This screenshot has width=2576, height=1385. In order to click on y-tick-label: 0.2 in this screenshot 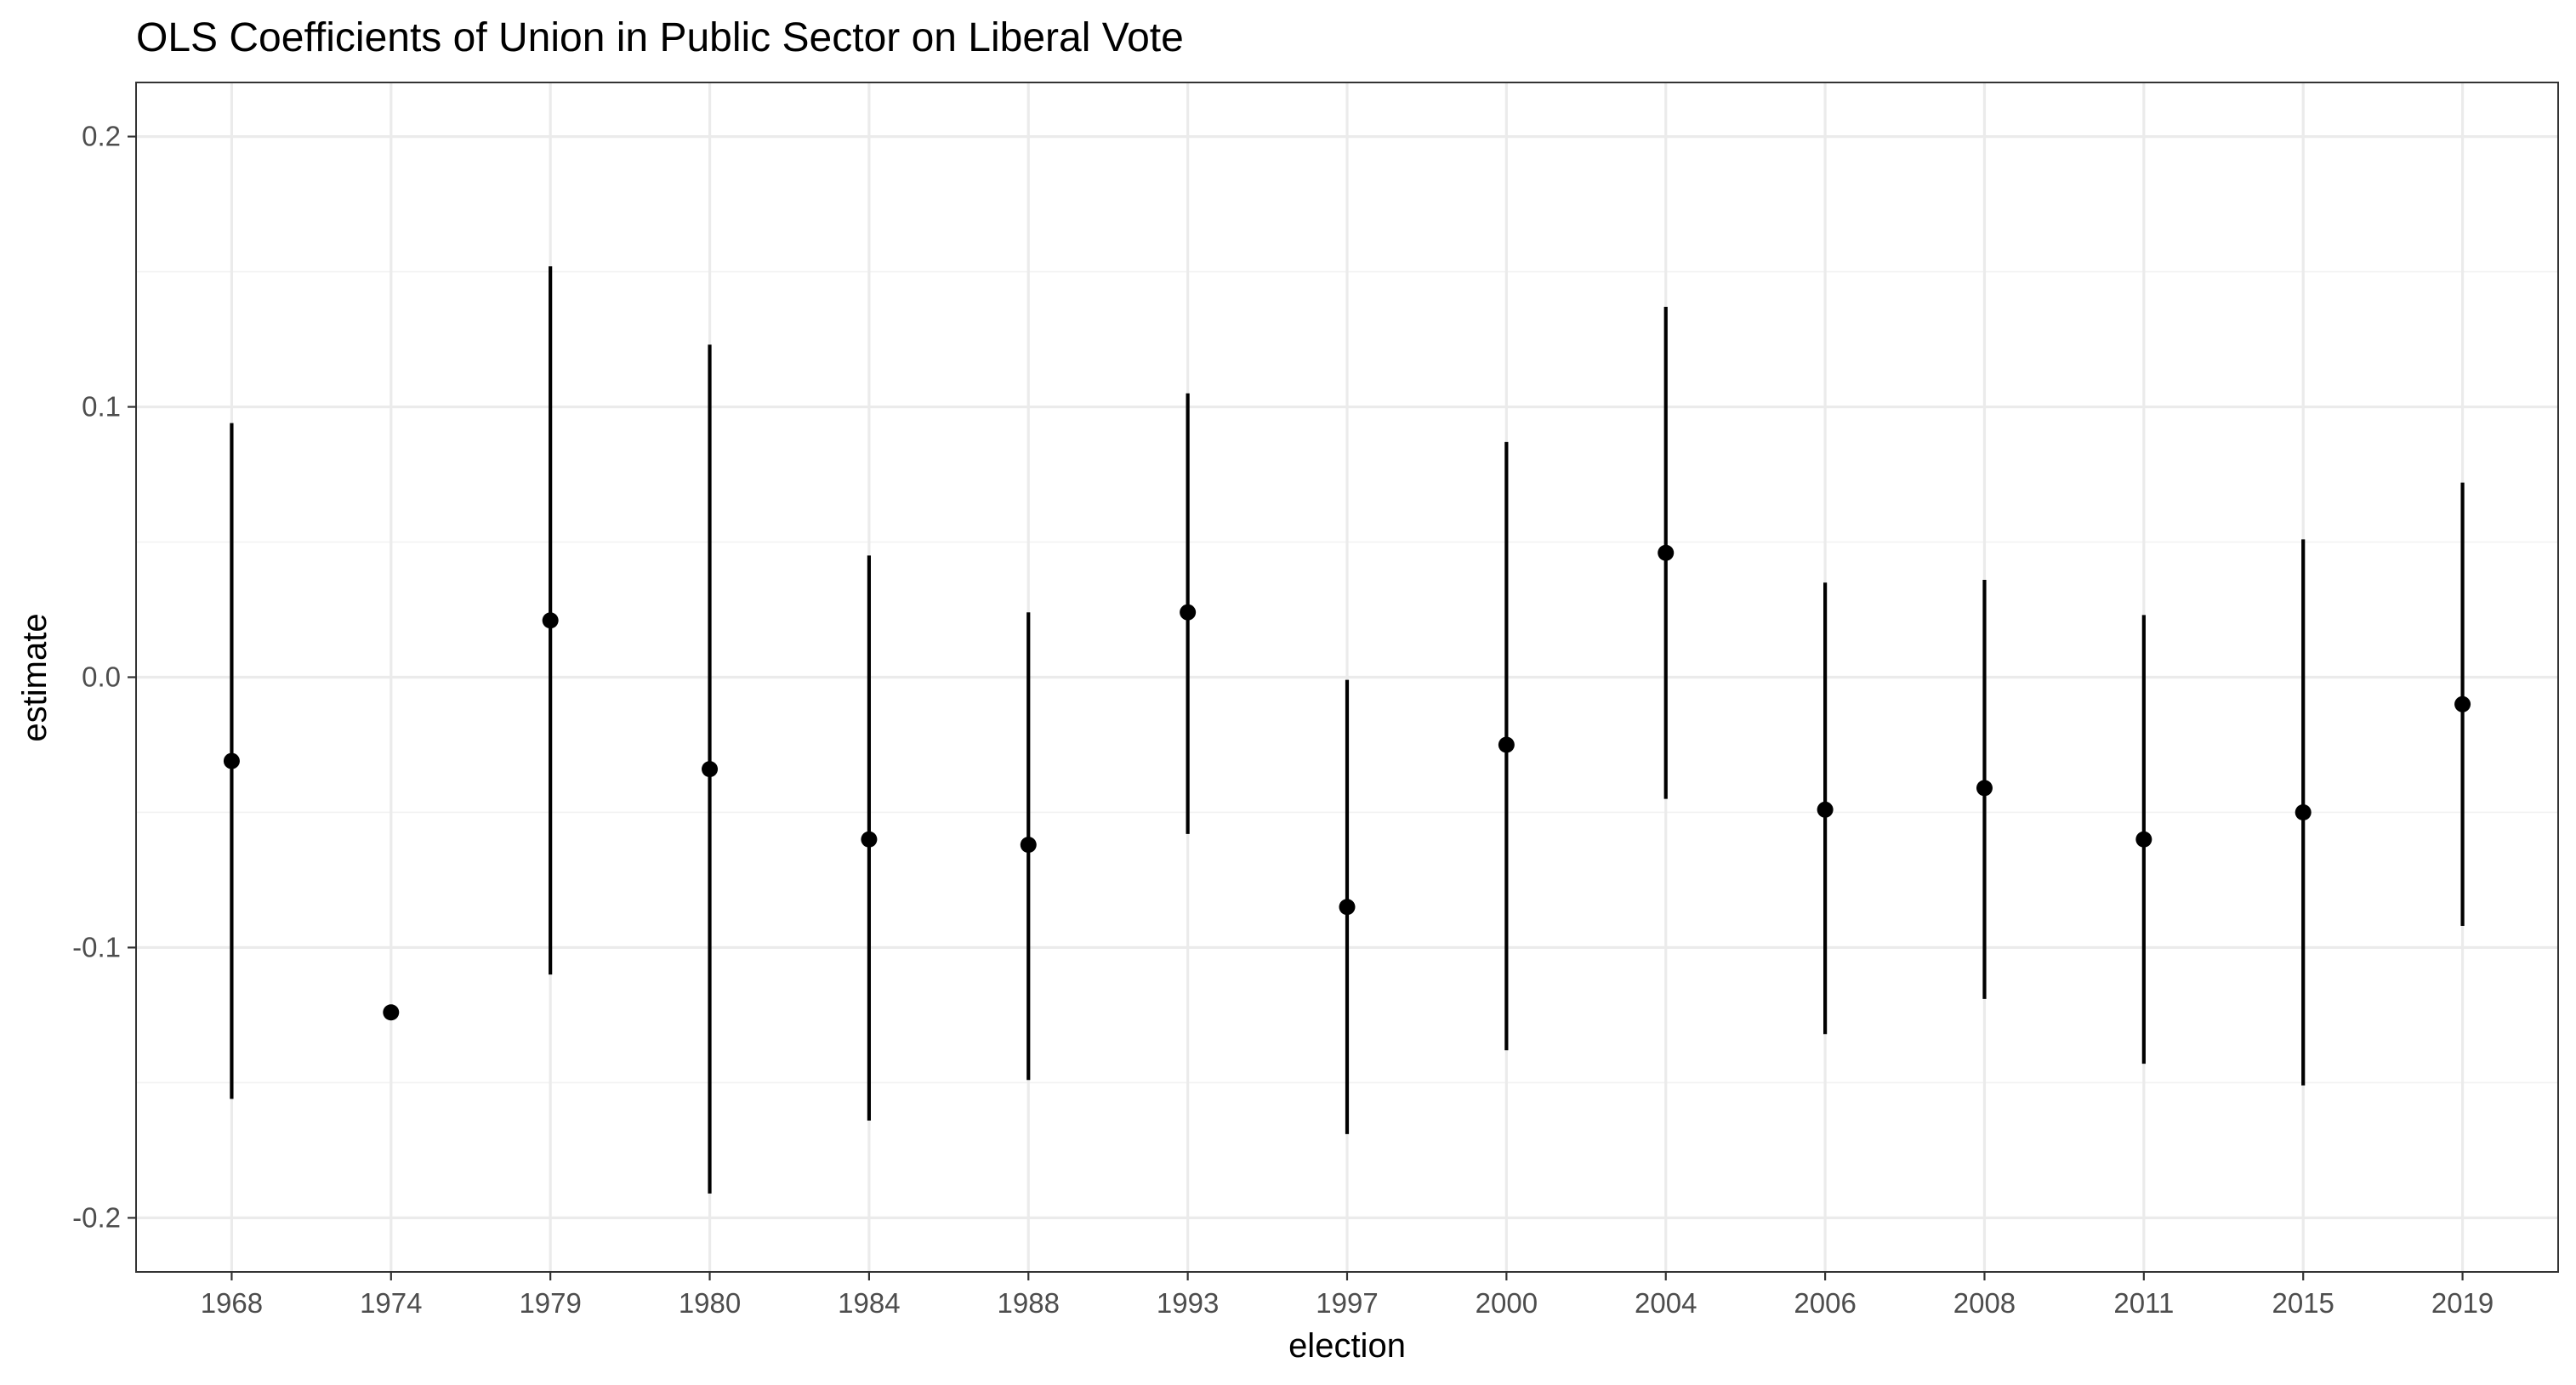, I will do `click(101, 136)`.